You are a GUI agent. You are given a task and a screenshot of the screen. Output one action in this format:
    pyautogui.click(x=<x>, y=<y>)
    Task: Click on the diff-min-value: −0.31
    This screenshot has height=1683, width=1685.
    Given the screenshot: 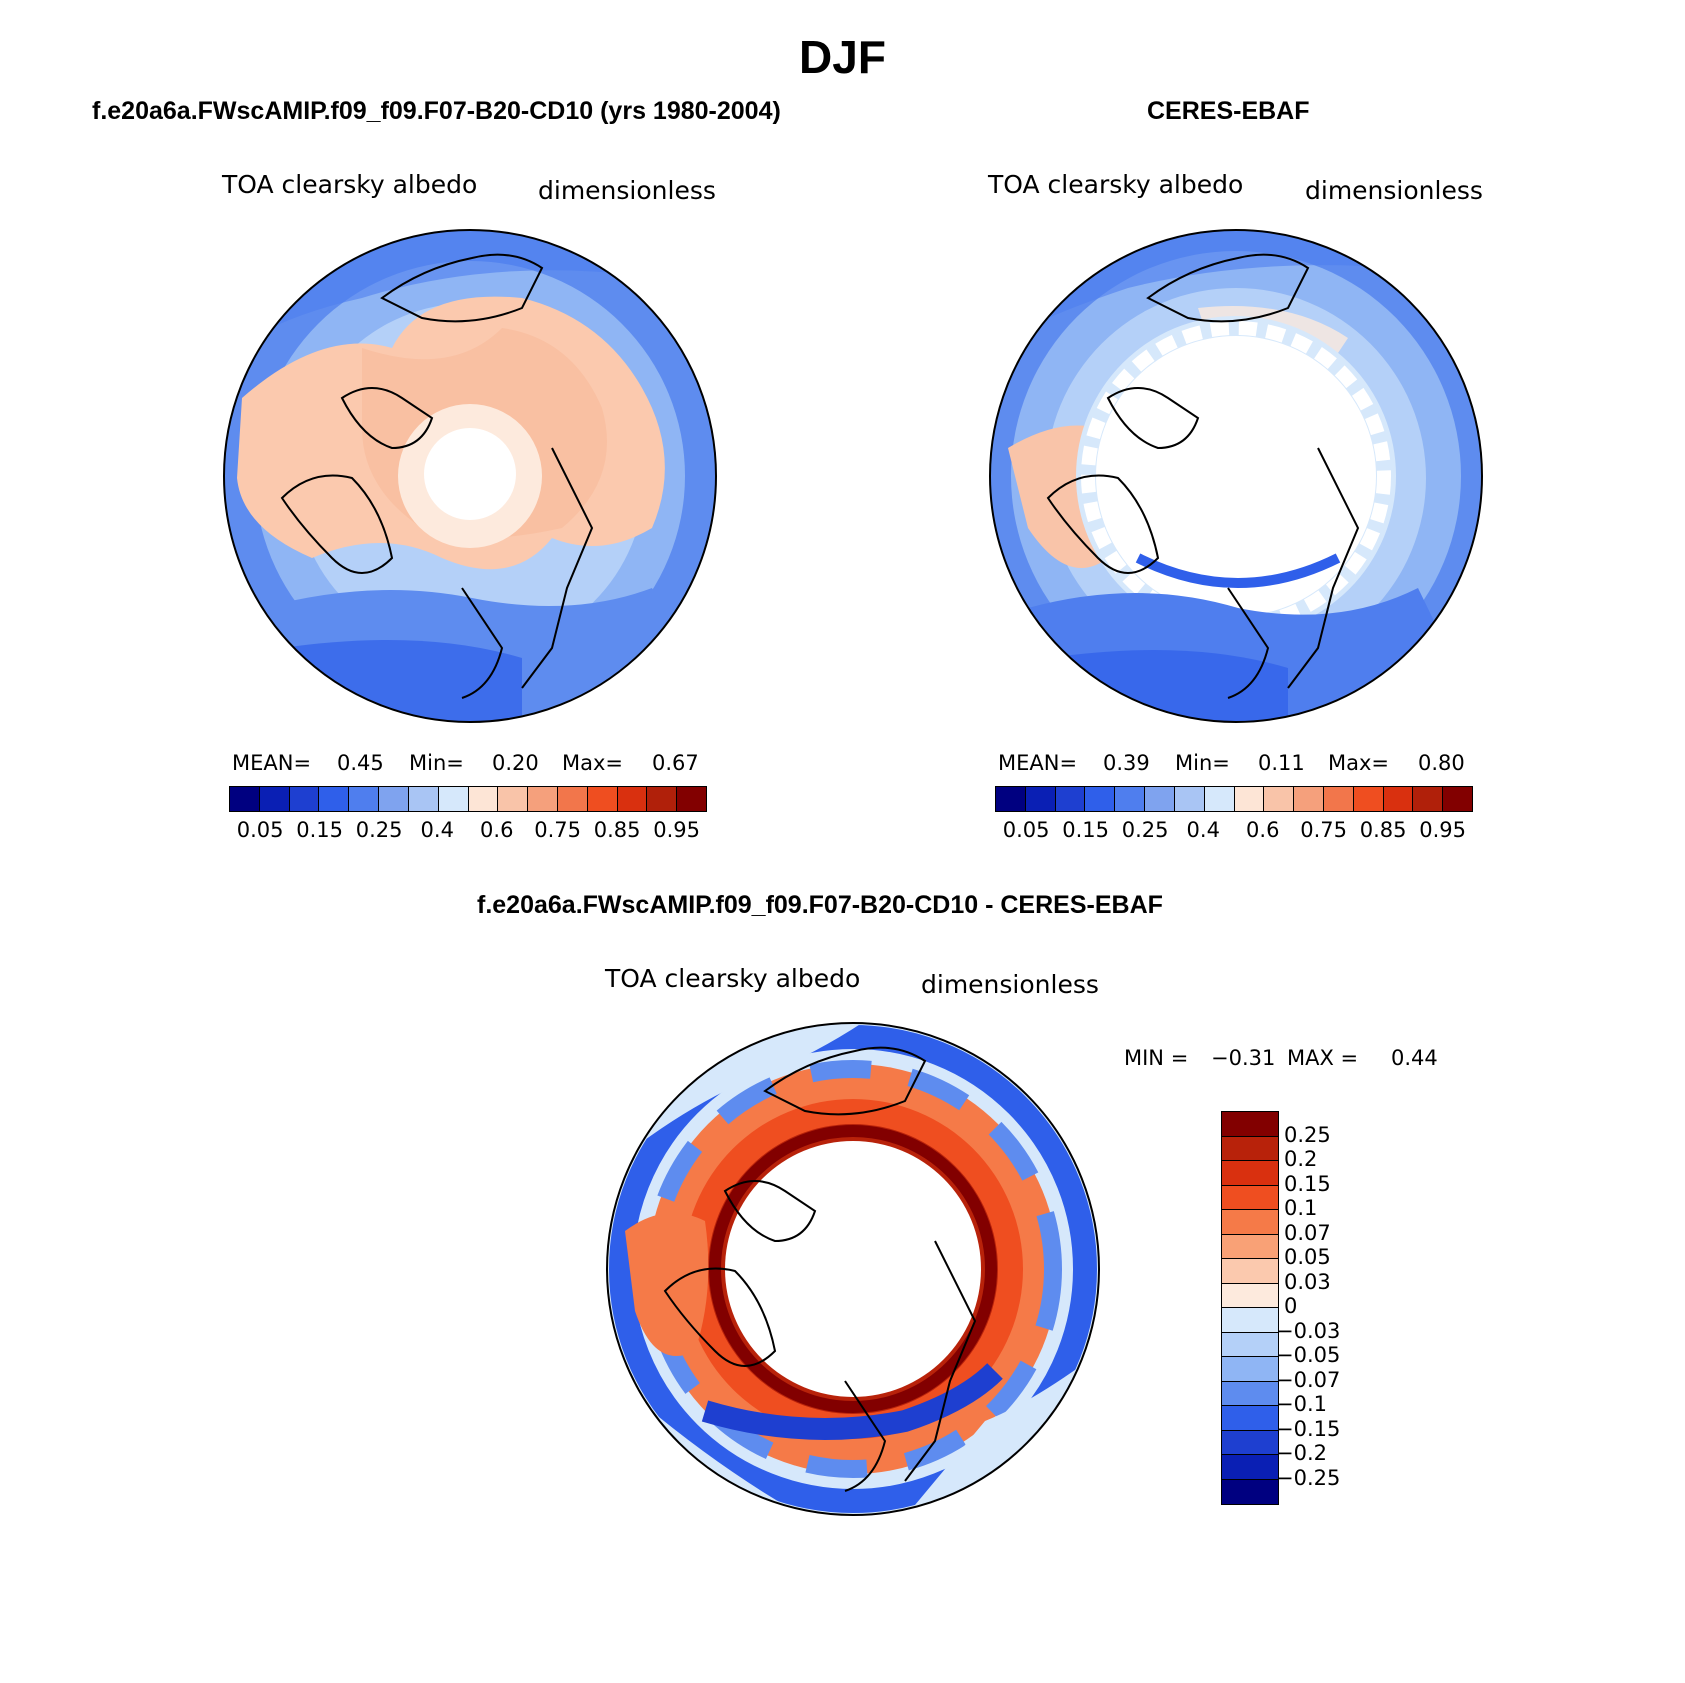 What is the action you would take?
    pyautogui.click(x=1243, y=1058)
    